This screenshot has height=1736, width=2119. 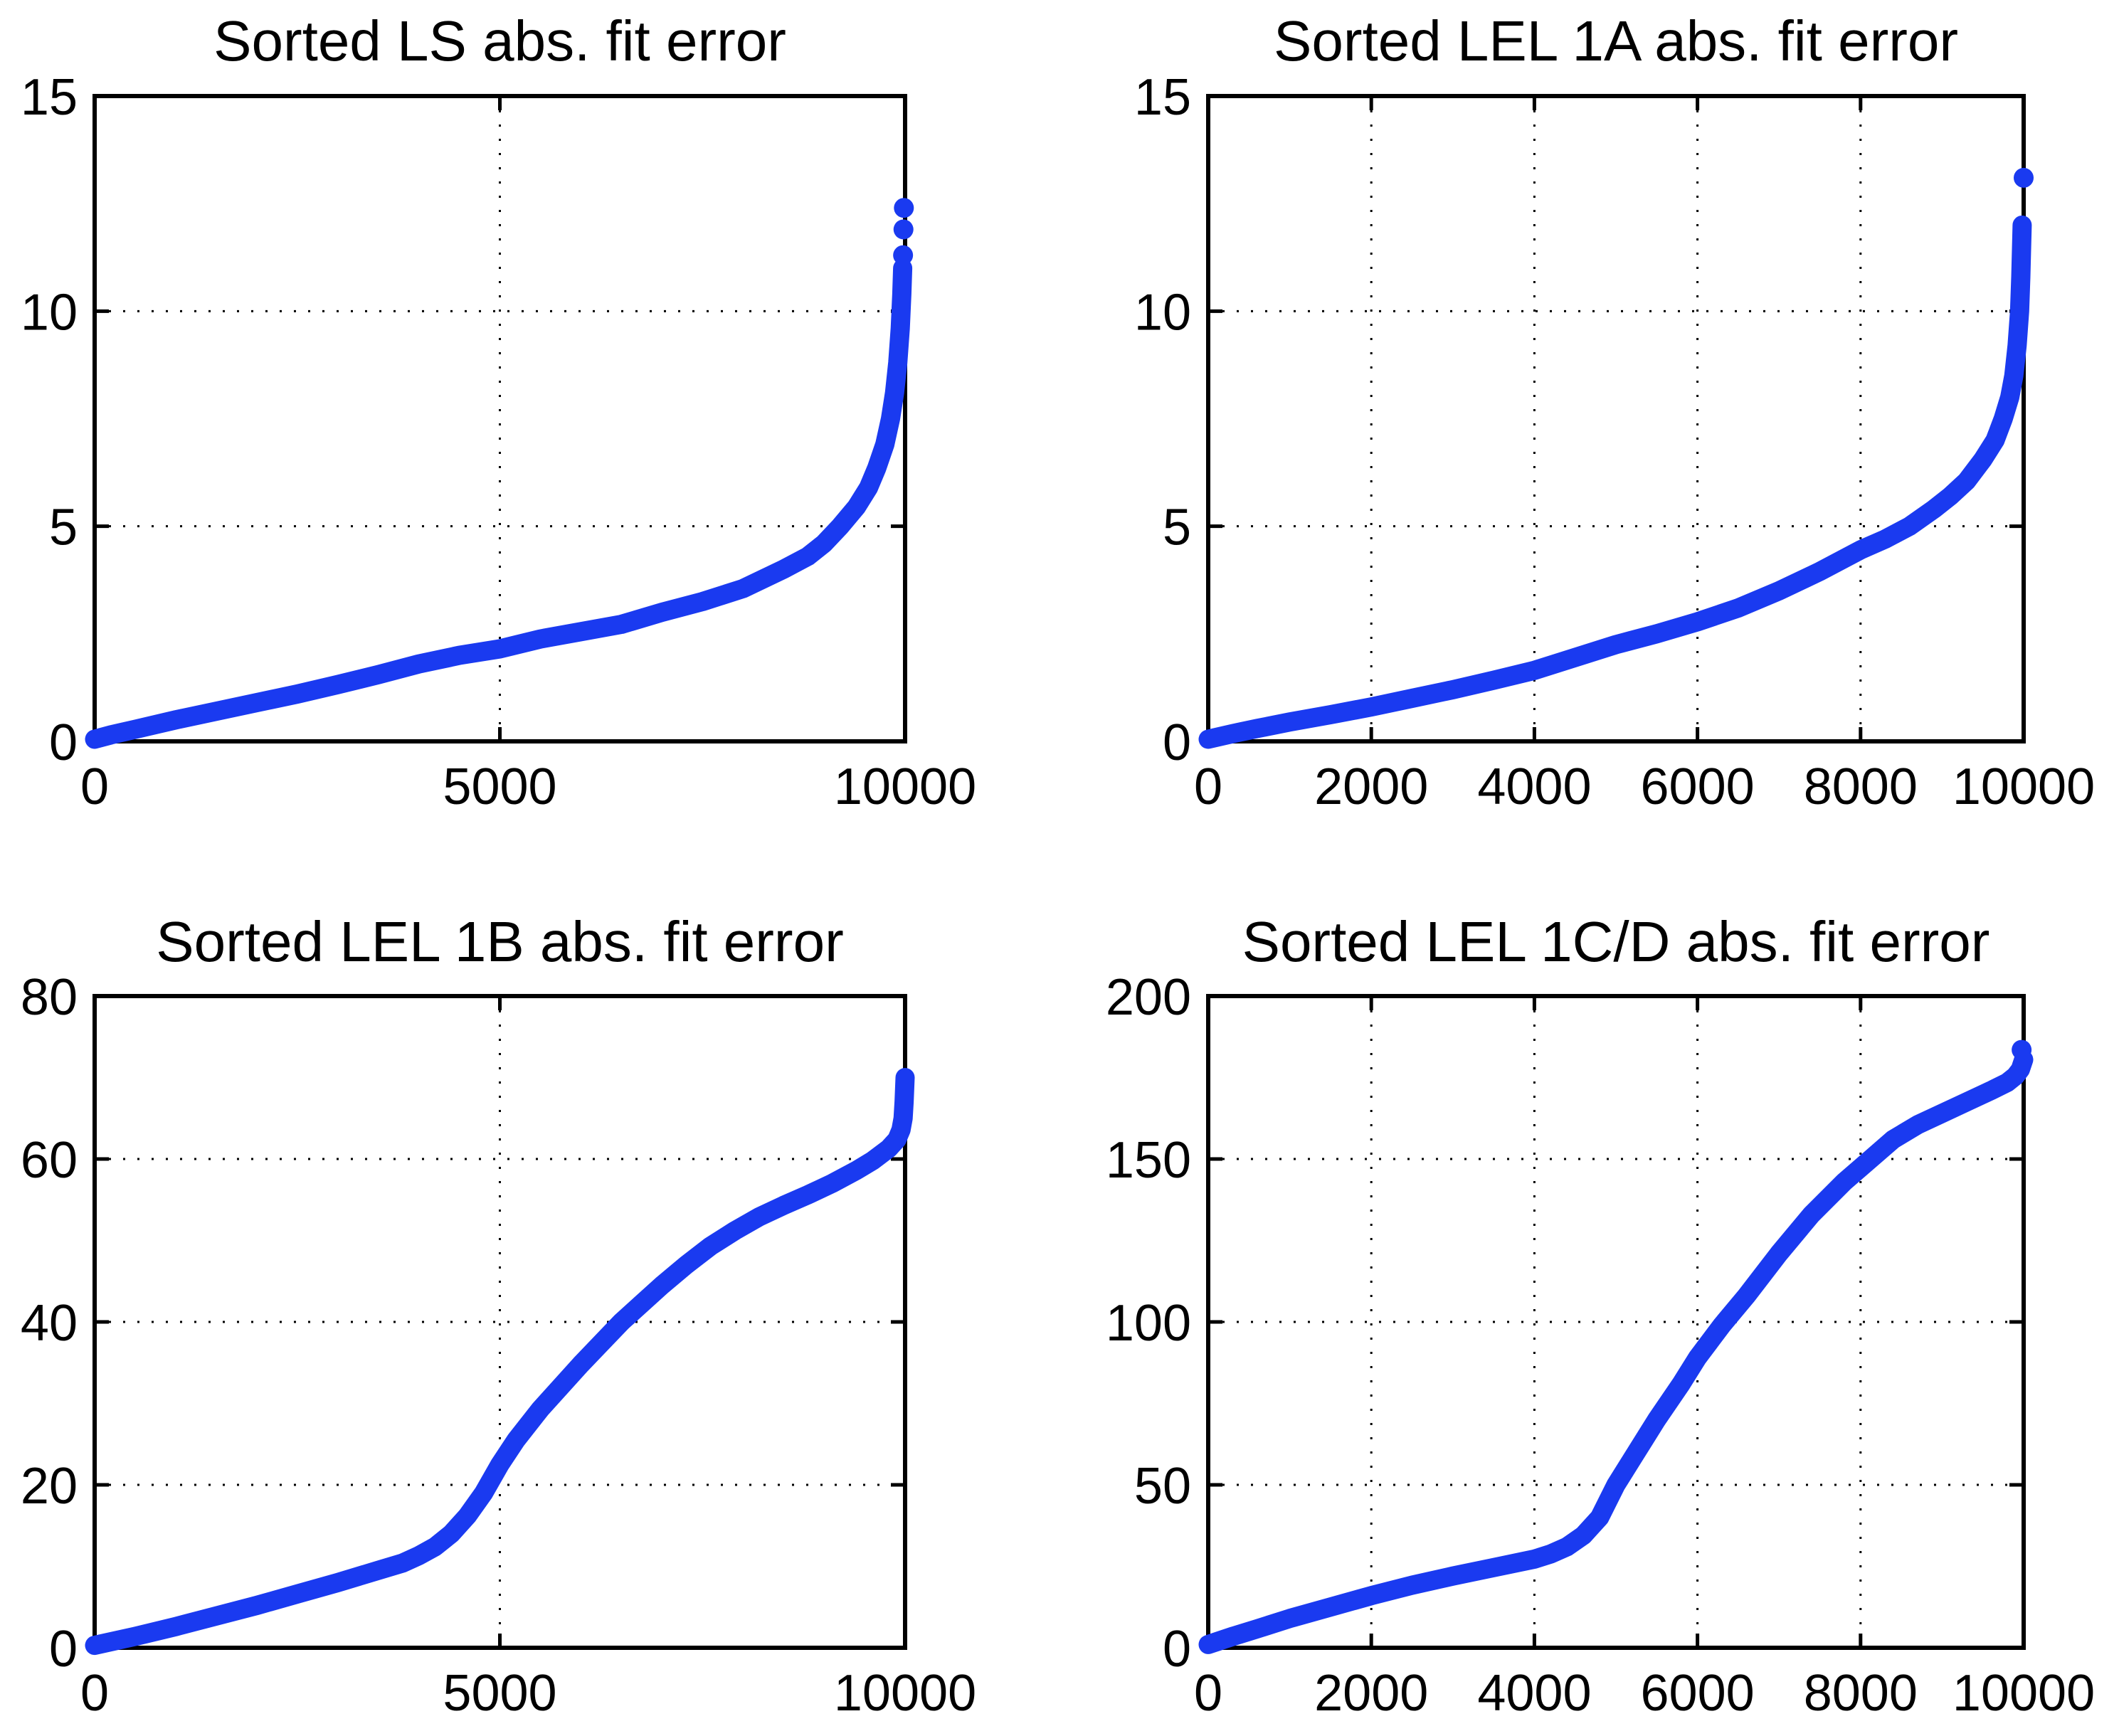 What do you see at coordinates (49, 997) in the screenshot?
I see `y-tick-label: 80` at bounding box center [49, 997].